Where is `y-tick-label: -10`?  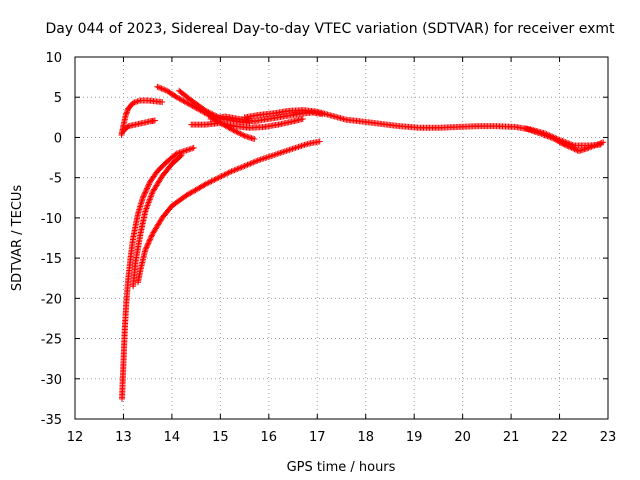
y-tick-label: -10 is located at coordinates (51, 219).